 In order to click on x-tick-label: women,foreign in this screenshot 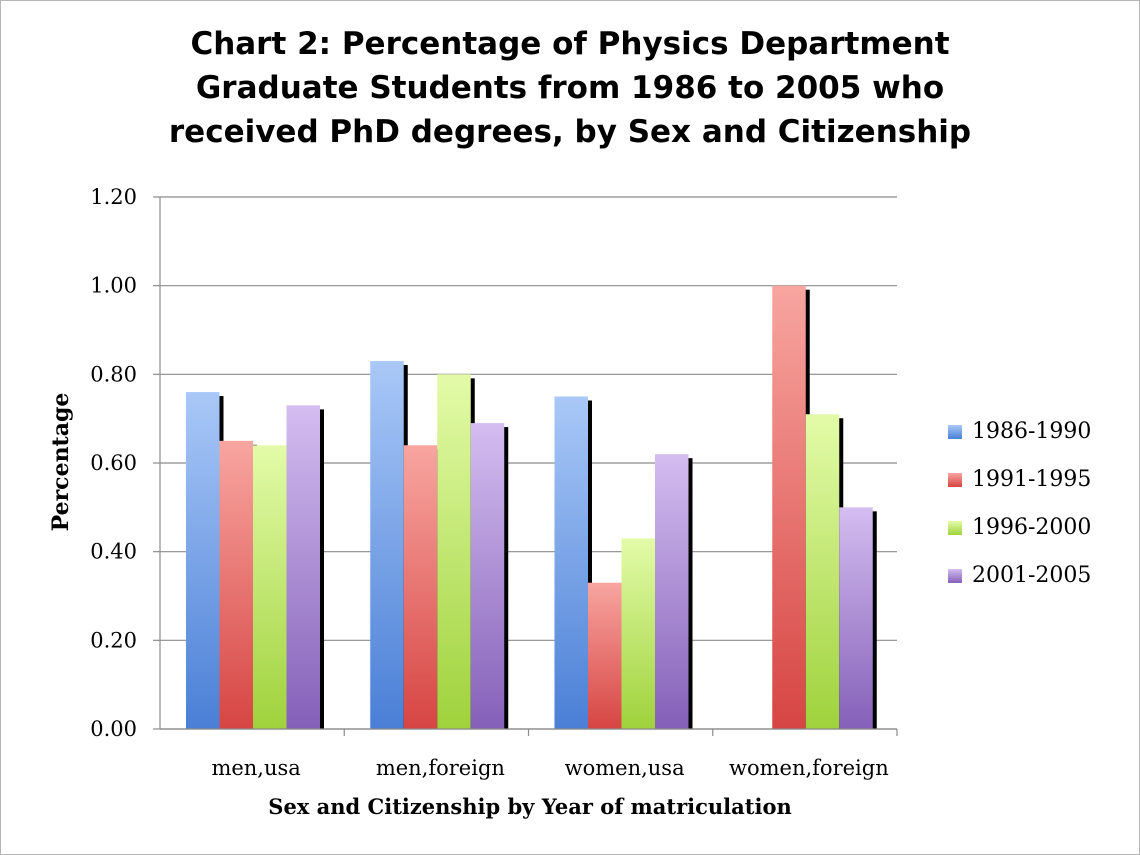, I will do `click(809, 768)`.